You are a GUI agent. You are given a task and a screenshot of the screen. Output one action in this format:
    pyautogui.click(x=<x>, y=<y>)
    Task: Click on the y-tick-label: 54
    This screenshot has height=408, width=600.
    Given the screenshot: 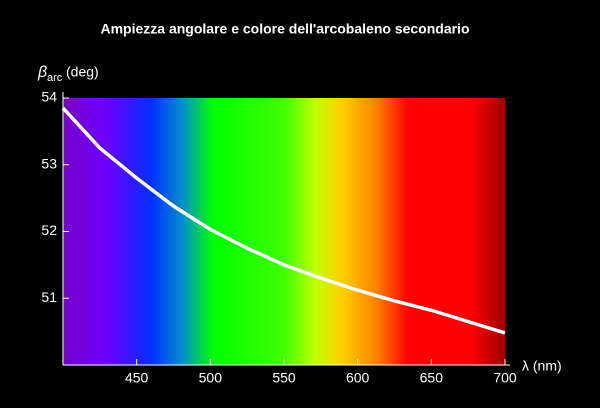 What is the action you would take?
    pyautogui.click(x=49, y=97)
    